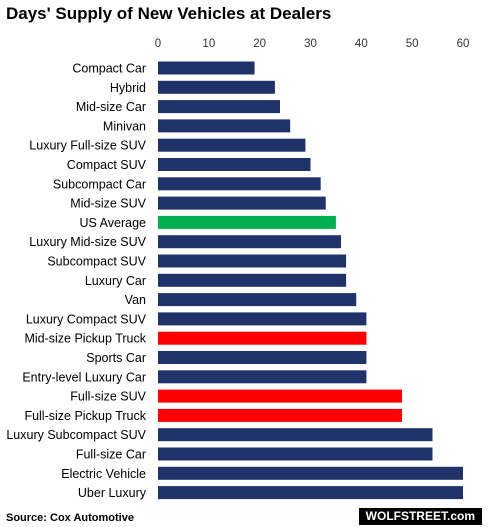  I want to click on category-label: Subcompact SUV, so click(96, 262).